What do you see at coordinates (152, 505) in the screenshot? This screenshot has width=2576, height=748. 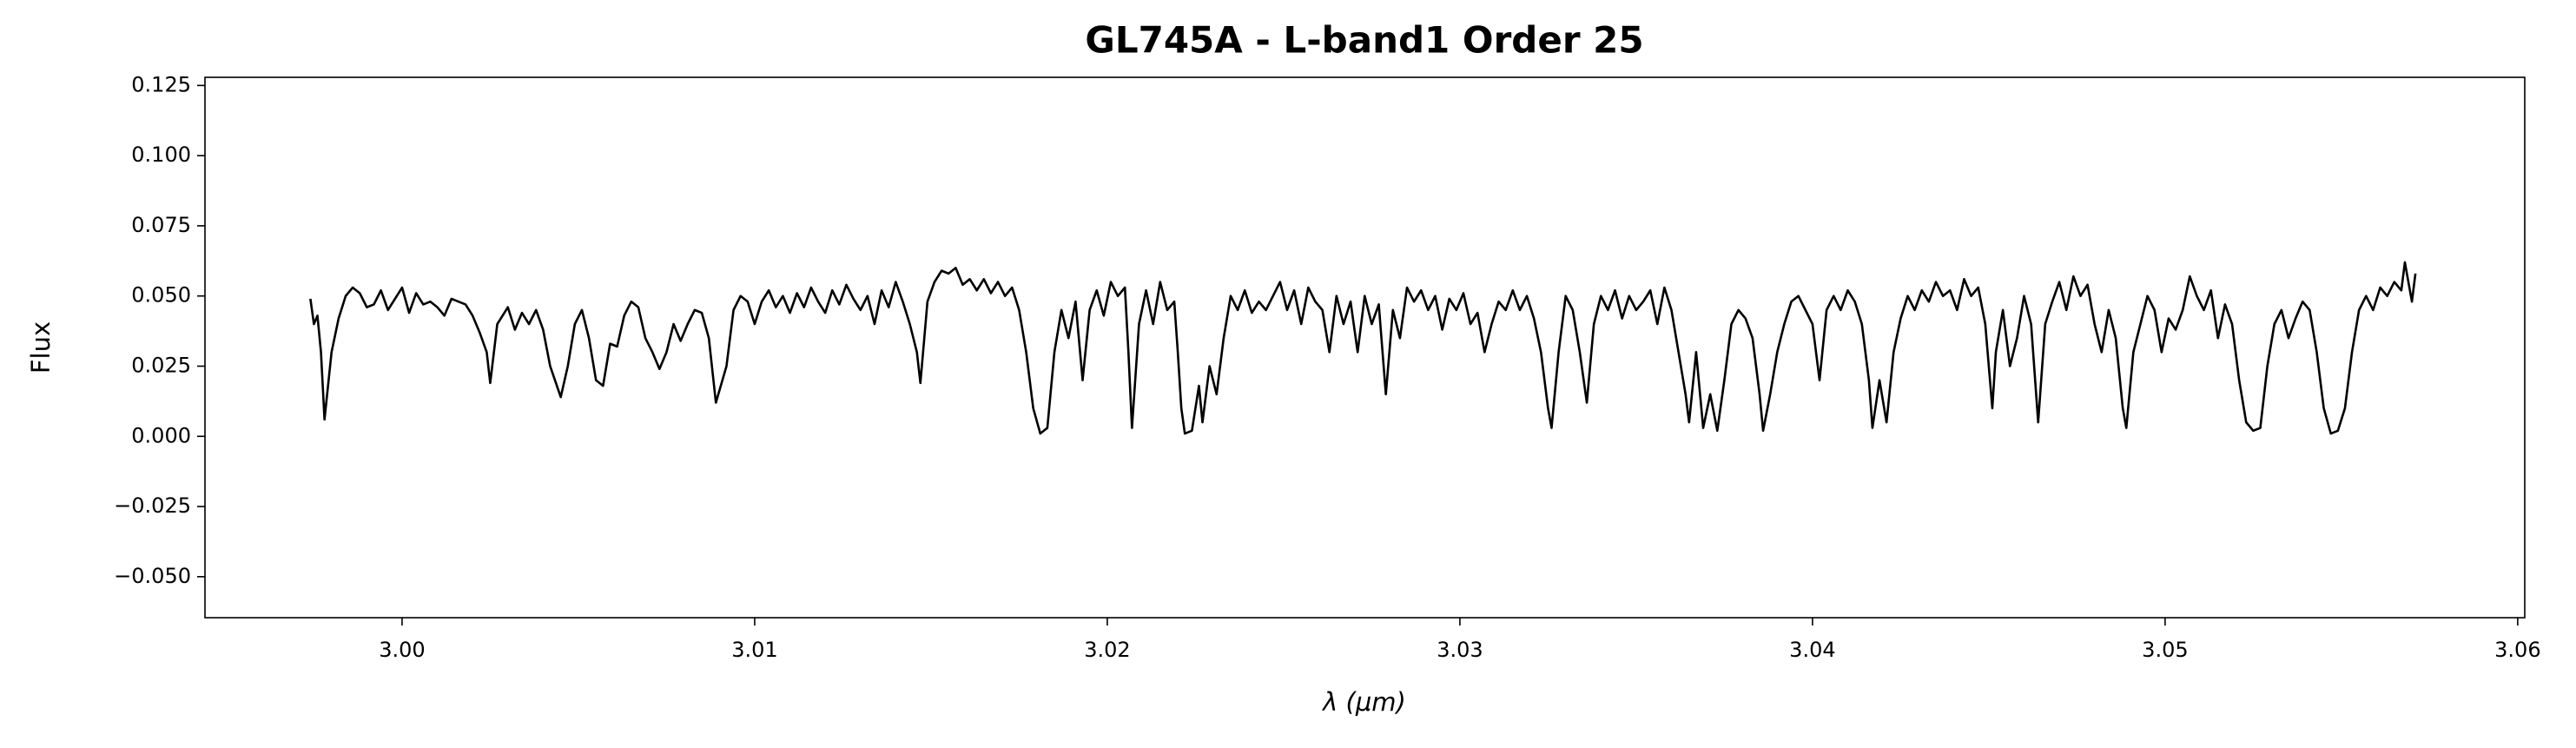 I see `y-tick-label: −0.025` at bounding box center [152, 505].